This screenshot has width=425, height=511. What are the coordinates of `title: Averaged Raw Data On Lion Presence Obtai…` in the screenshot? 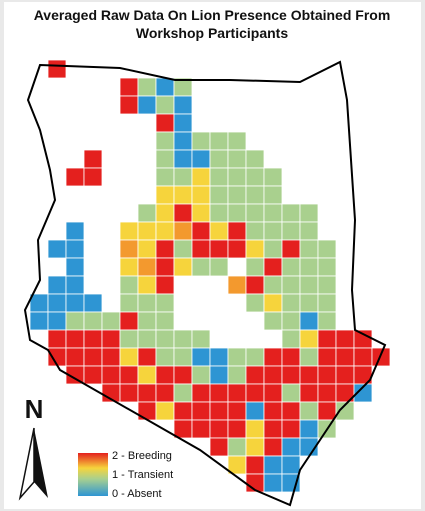 It's located at (212, 15).